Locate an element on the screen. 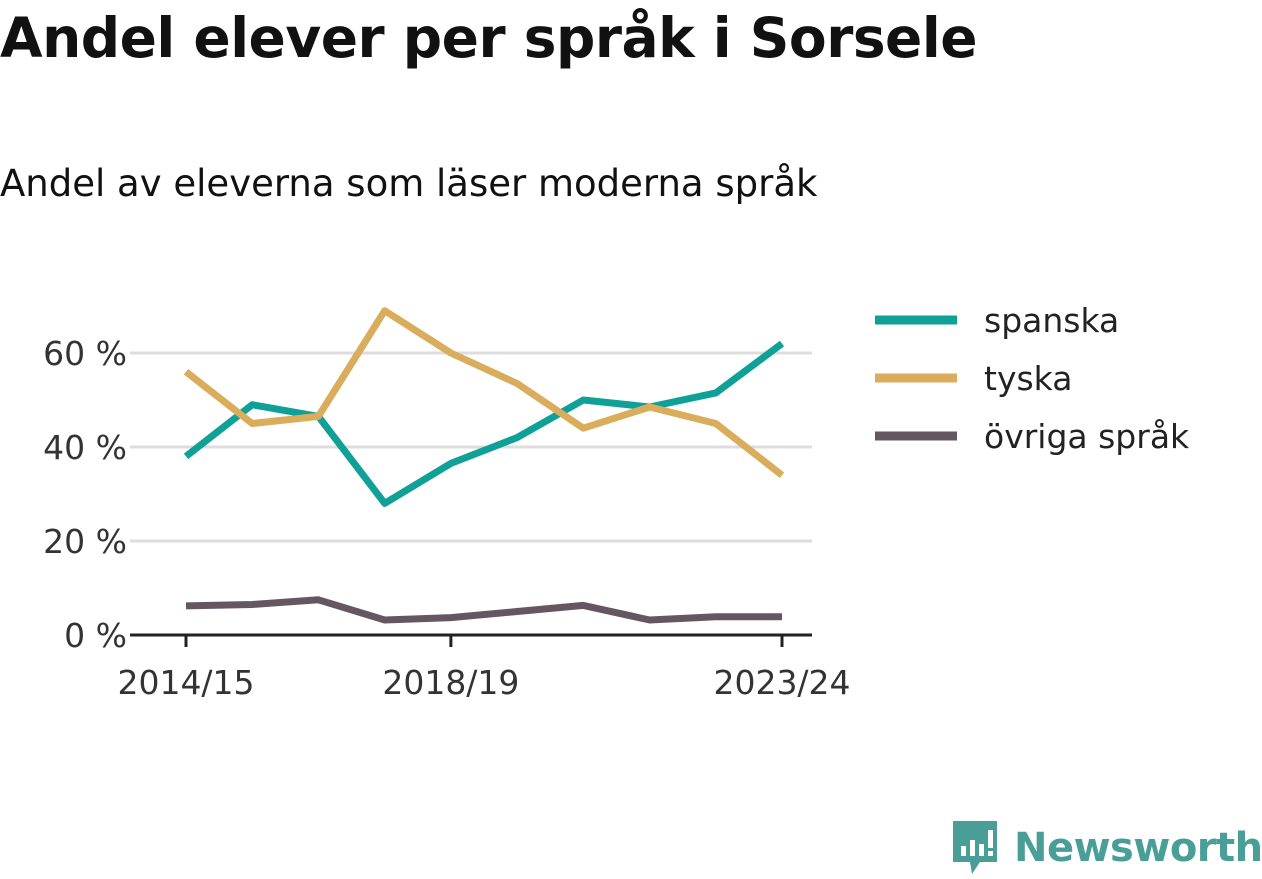  y-tick-label: 40 % is located at coordinates (85, 447).